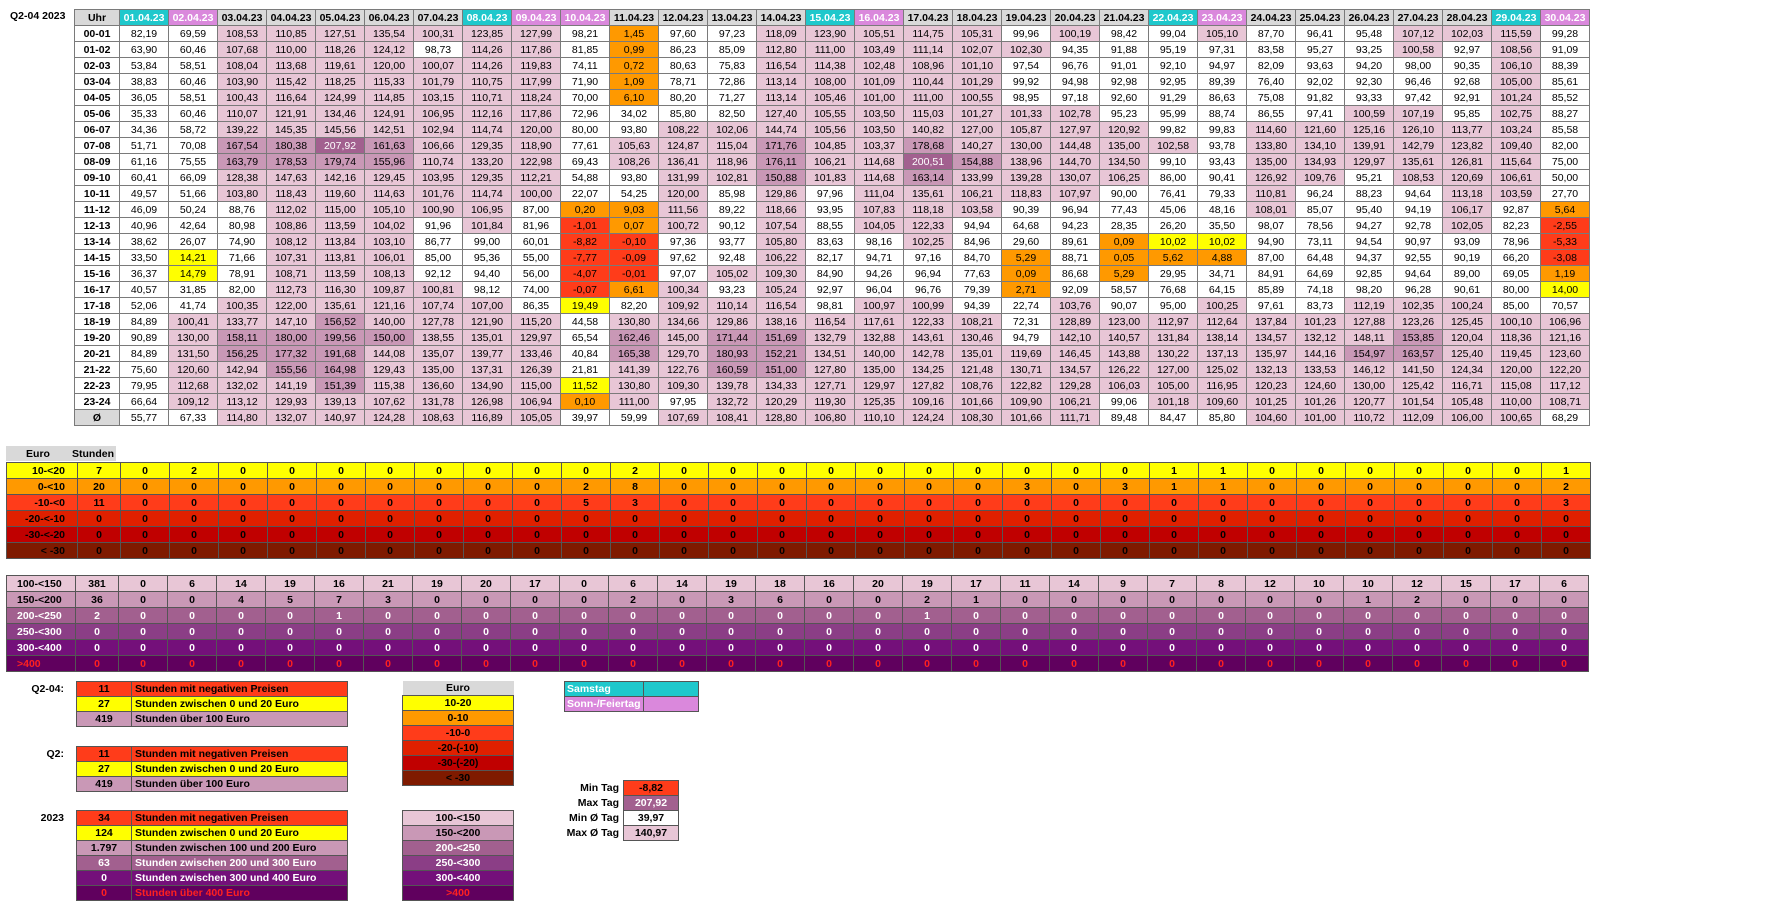  Describe the element at coordinates (536, 353) in the screenshot. I see `price-cell: 133,46` at that location.